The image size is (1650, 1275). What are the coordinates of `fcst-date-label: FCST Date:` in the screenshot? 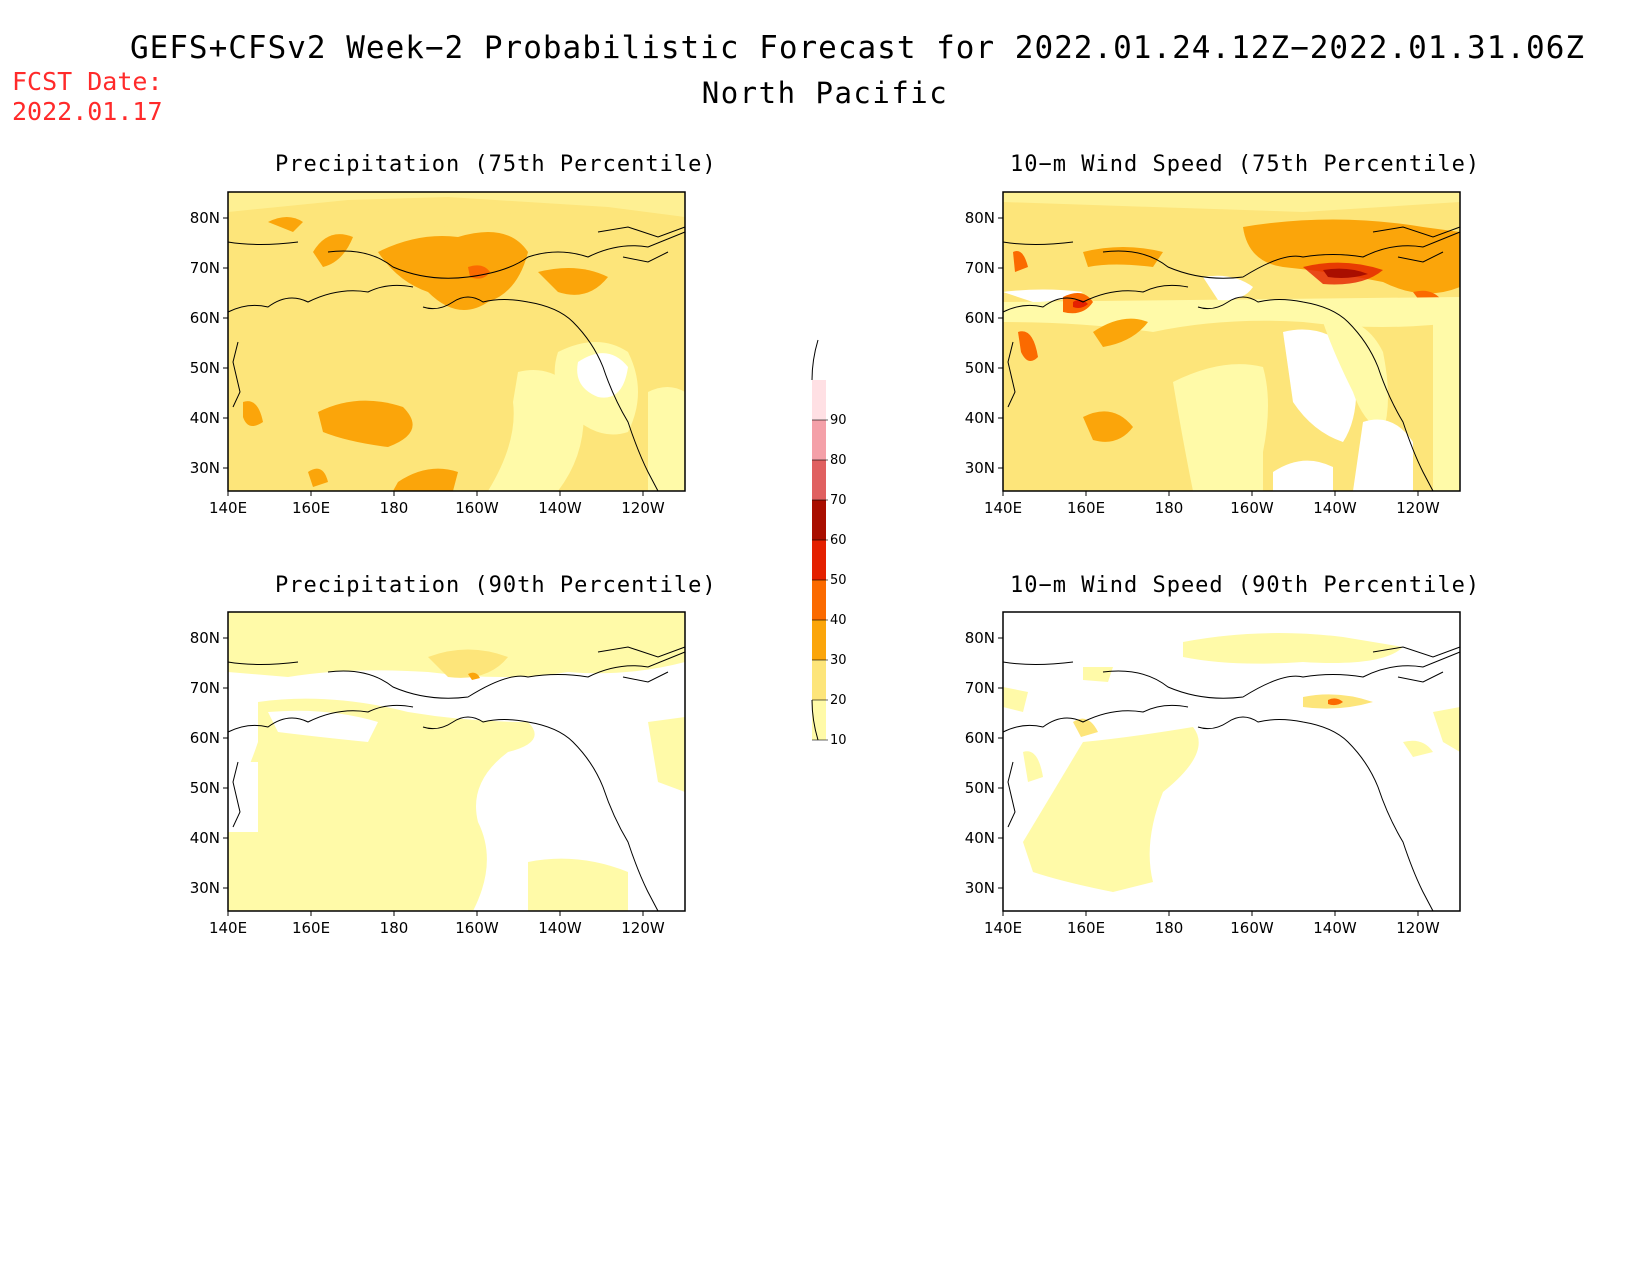 It's located at (87, 81).